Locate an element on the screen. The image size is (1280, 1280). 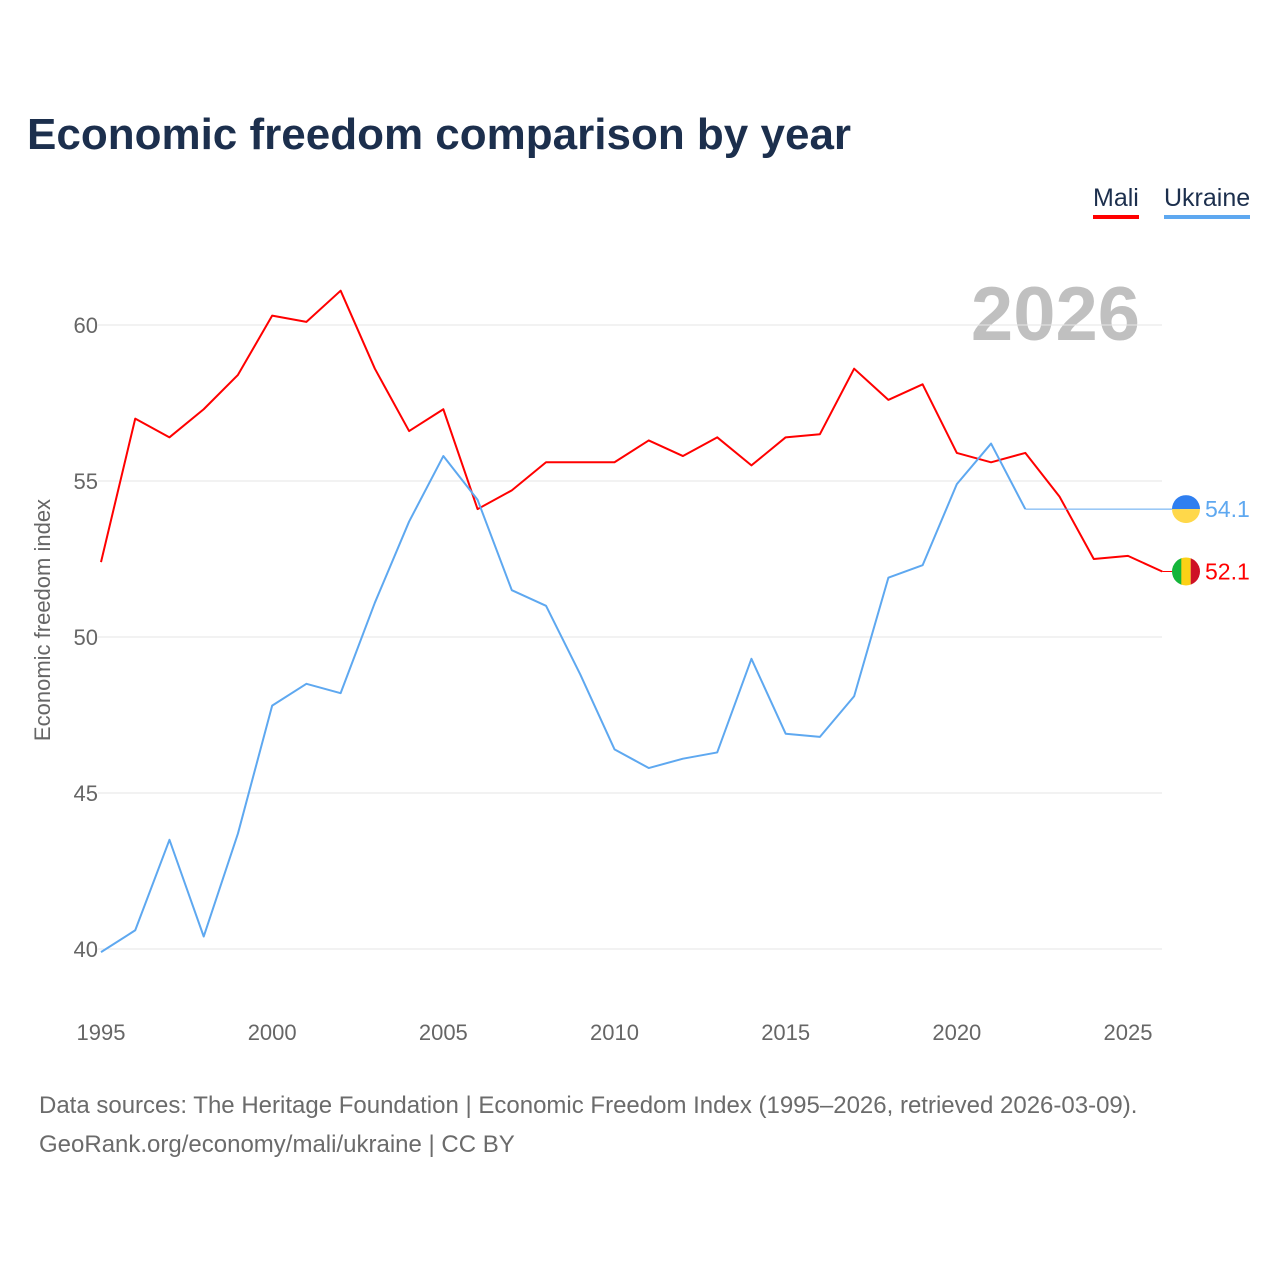
flag-ukraine-icon is located at coordinates (1186, 509).